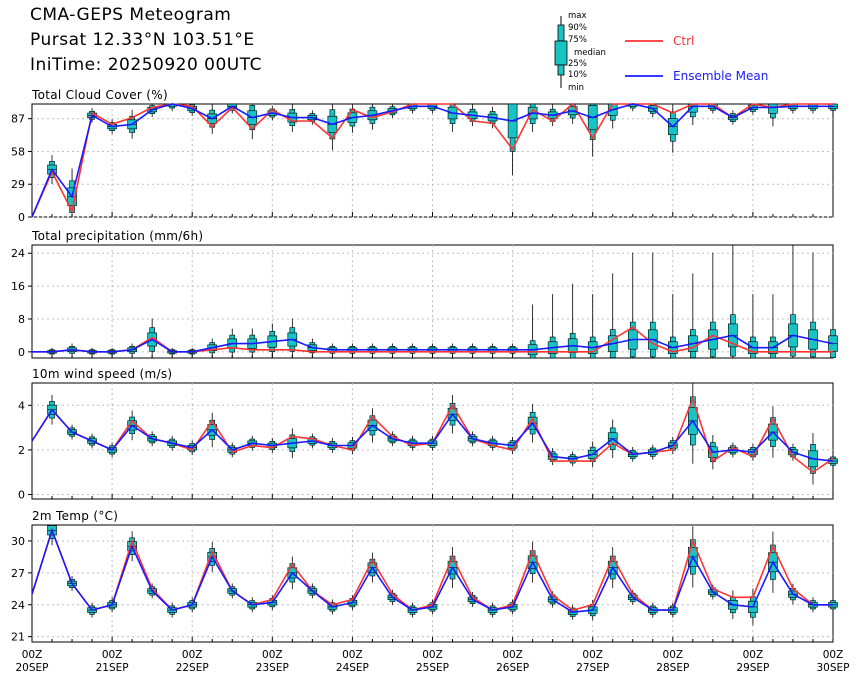 The image size is (860, 680). What do you see at coordinates (18, 286) in the screenshot?
I see `y-tick-label: 16` at bounding box center [18, 286].